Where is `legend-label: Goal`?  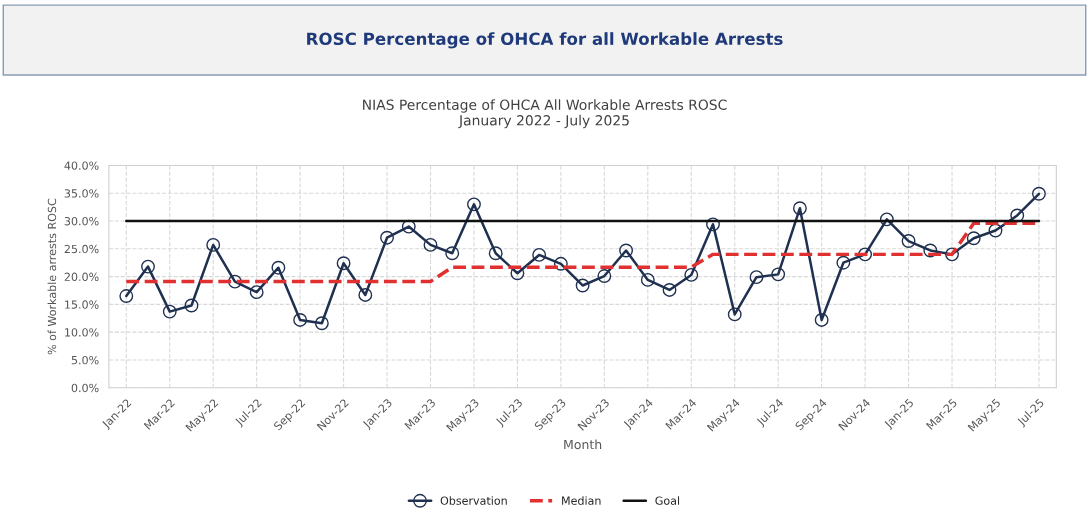
legend-label: Goal is located at coordinates (667, 500).